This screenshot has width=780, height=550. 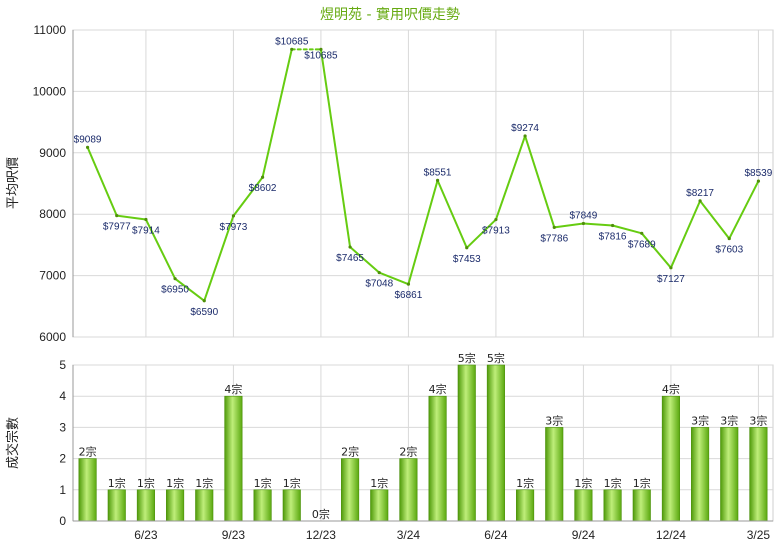 I want to click on y-tick-label: 5, so click(x=62, y=365).